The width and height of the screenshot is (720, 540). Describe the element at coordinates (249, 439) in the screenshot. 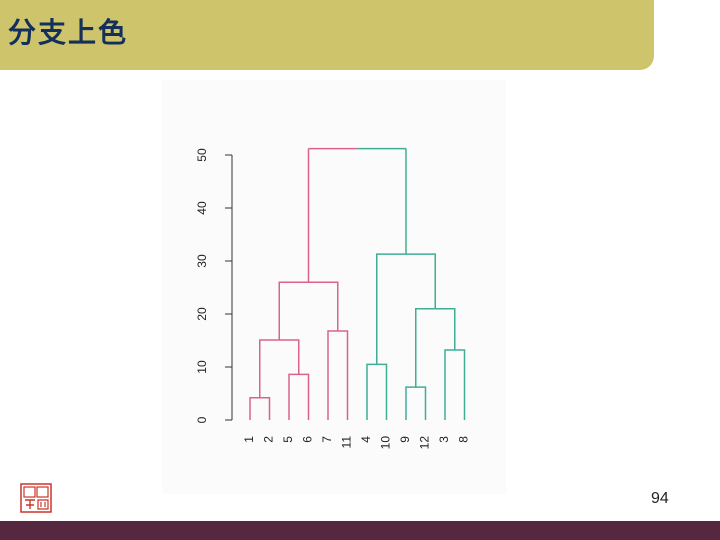

I see `leaf-label: 1` at that location.